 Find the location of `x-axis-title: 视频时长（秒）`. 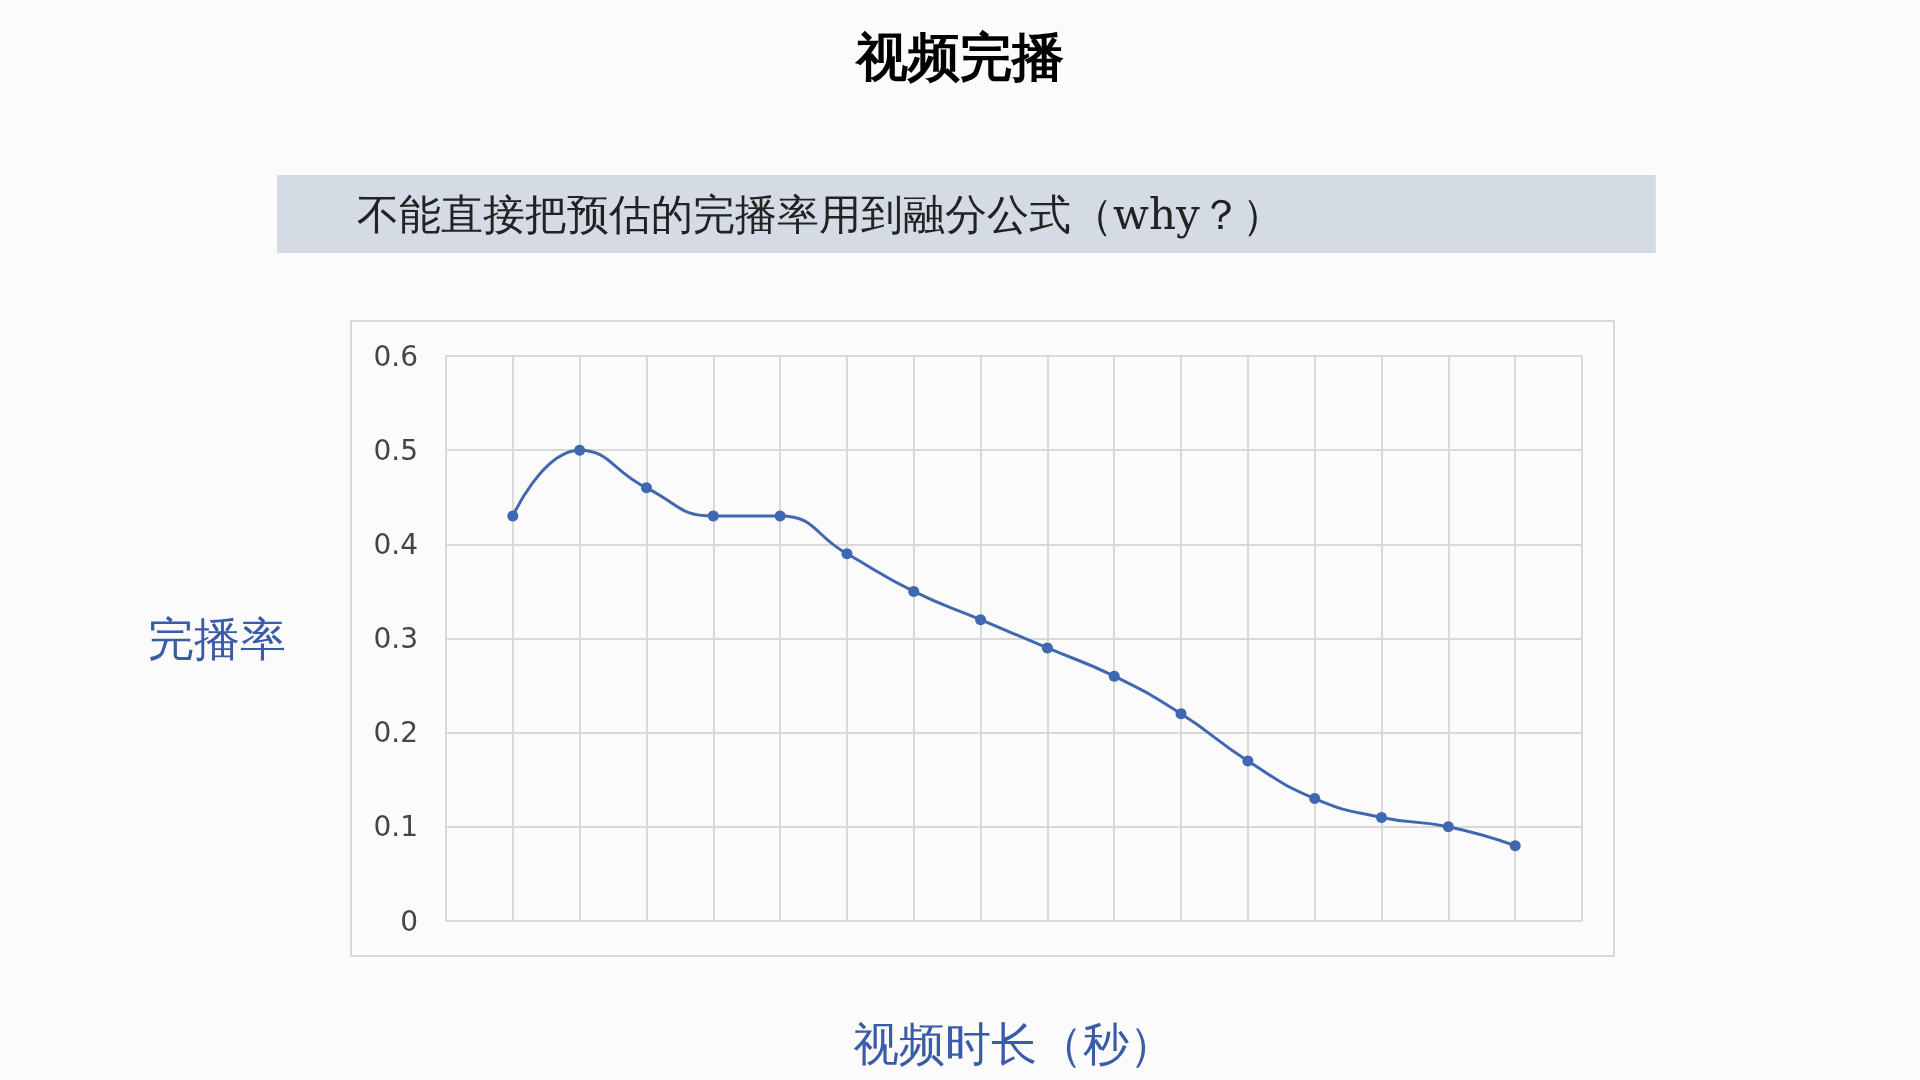

x-axis-title: 视频时长（秒） is located at coordinates (1014, 1044).